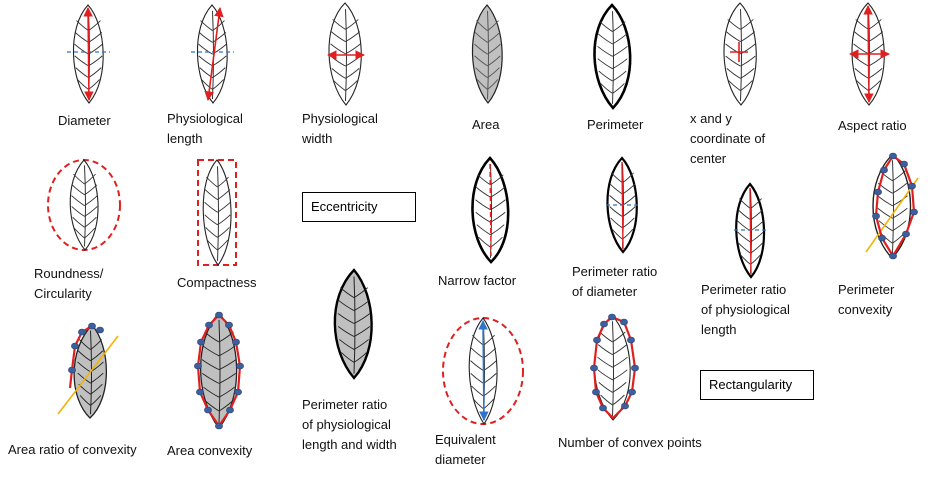  Describe the element at coordinates (757, 385) in the screenshot. I see `label-rectangularity: Rectangularity` at that location.